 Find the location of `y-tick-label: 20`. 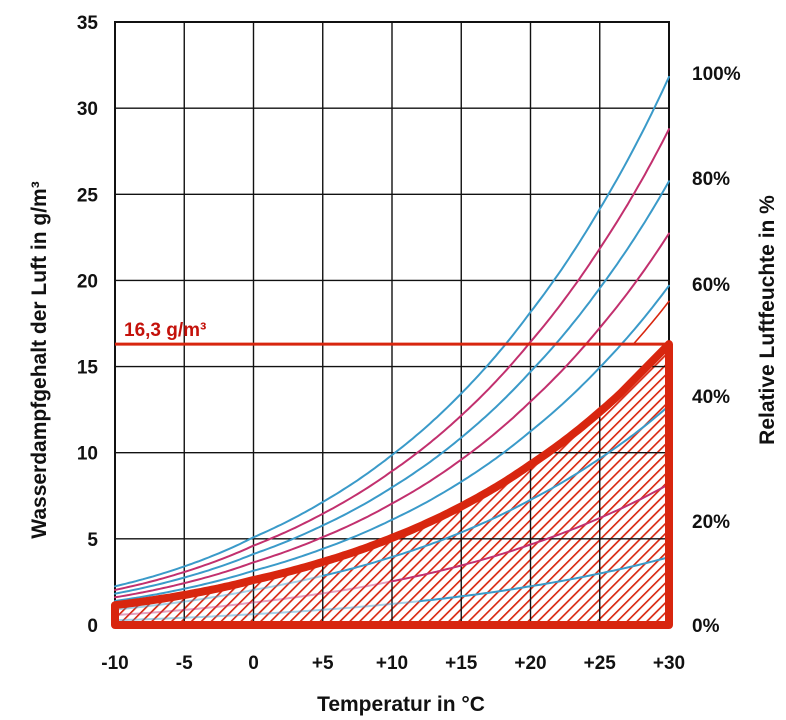

y-tick-label: 20 is located at coordinates (87, 281).